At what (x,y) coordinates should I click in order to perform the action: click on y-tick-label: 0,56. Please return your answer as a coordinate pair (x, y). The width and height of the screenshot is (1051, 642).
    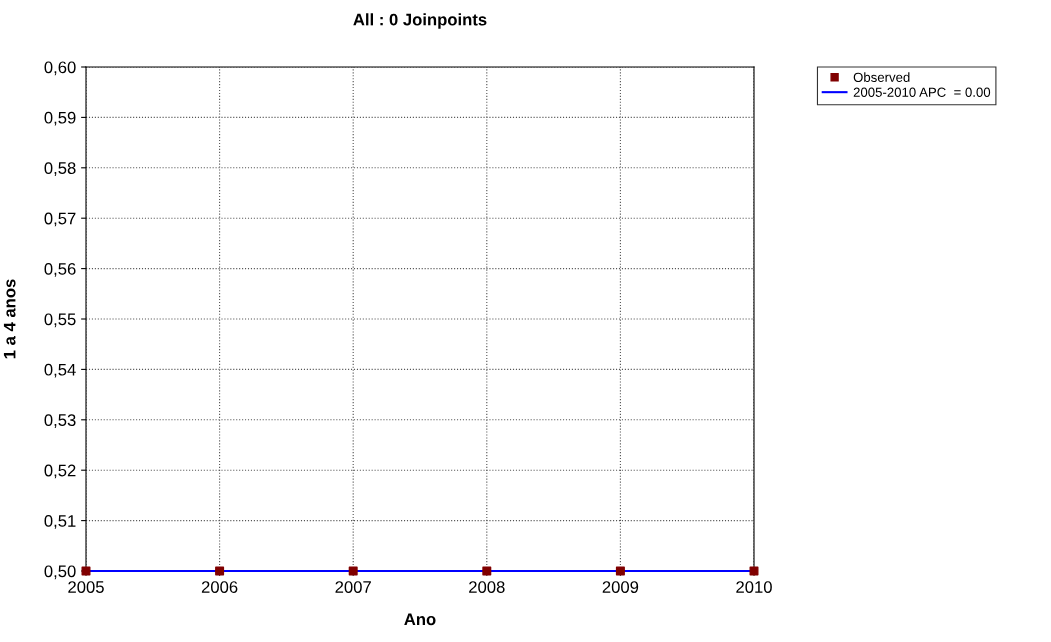
    Looking at the image, I should click on (60, 270).